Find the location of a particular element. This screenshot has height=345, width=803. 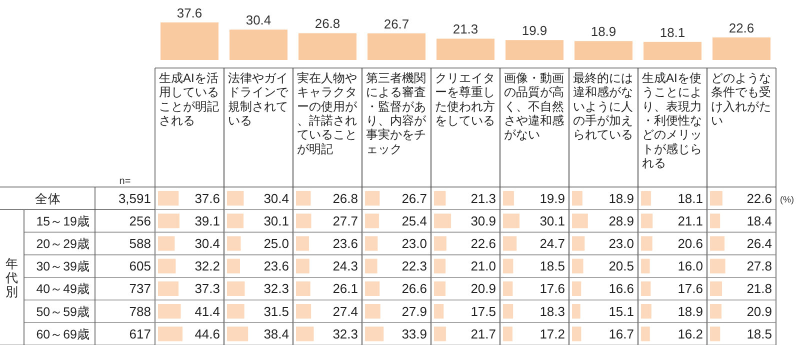

data-label: 28.9 is located at coordinates (621, 220).